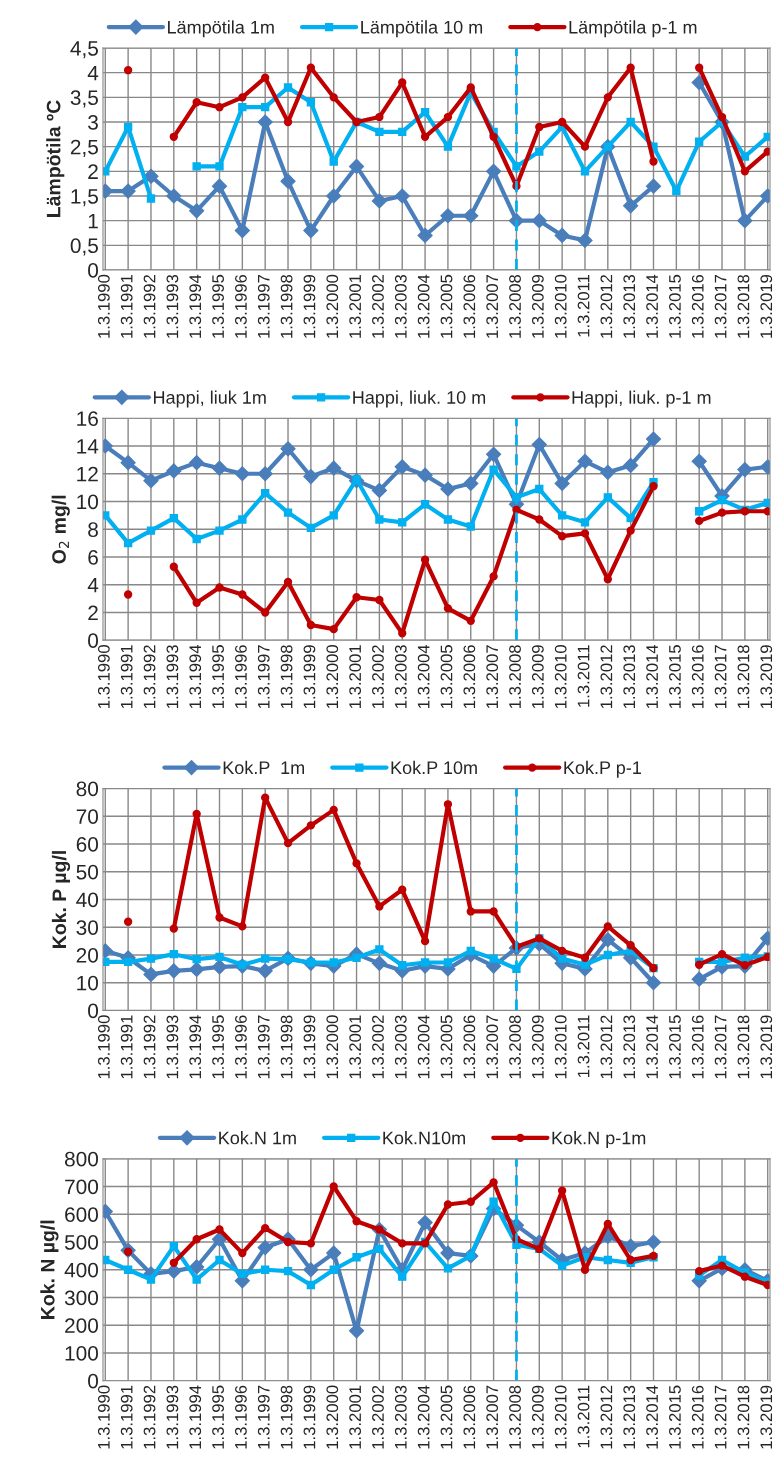  I want to click on legend-label: Happi, liuk 1m, so click(209, 399).